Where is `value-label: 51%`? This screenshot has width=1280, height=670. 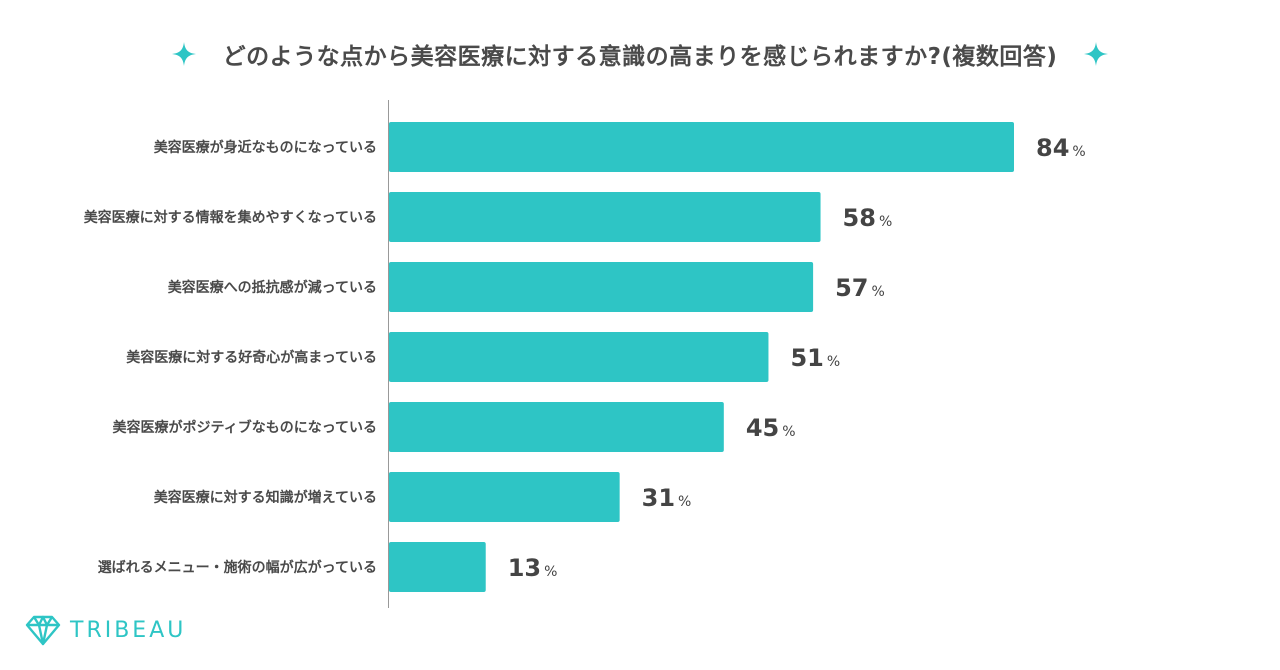 value-label: 51% is located at coordinates (815, 358).